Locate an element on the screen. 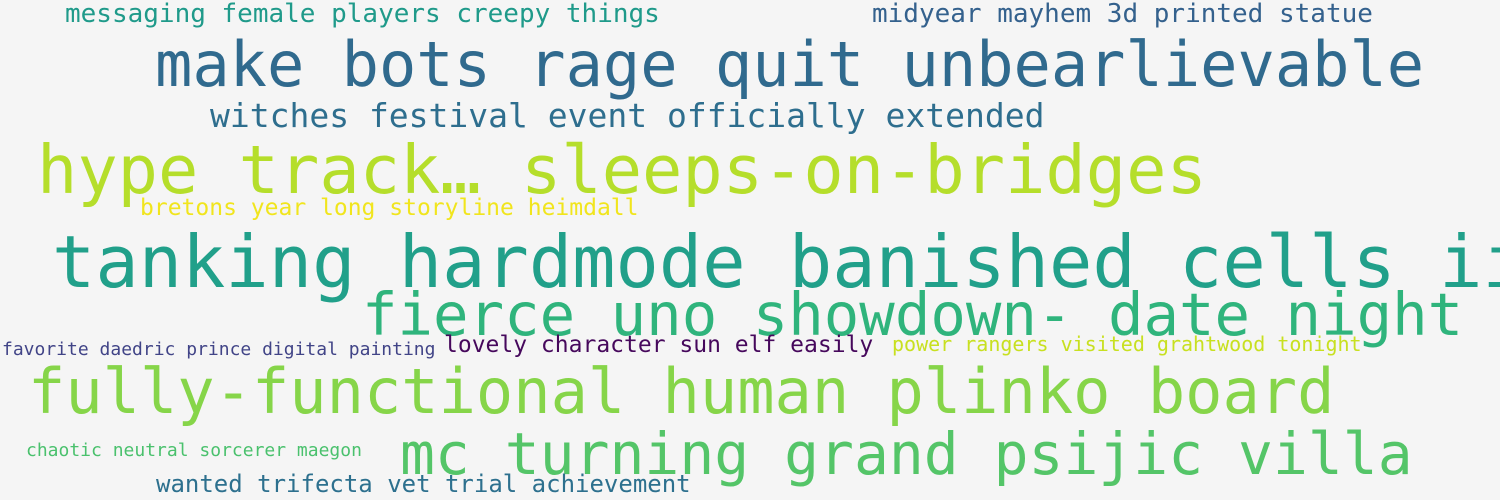 This screenshot has height=500, width=1500. cloud-word-9: favorite daedric prince digital painting is located at coordinates (219, 349).